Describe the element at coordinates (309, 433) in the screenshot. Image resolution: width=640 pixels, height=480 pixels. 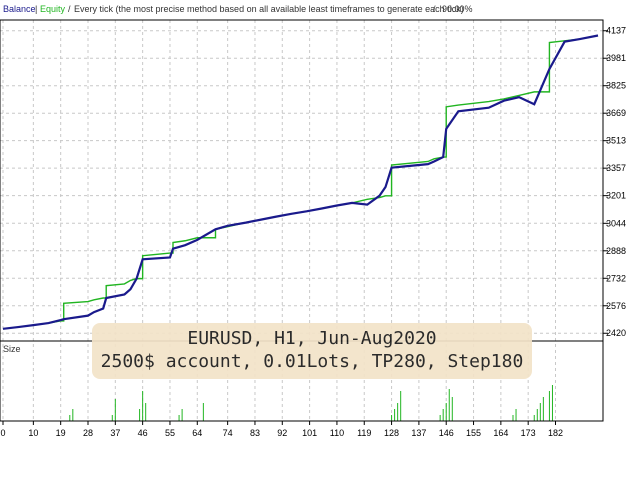
I see `x-tick-label: 101` at that location.